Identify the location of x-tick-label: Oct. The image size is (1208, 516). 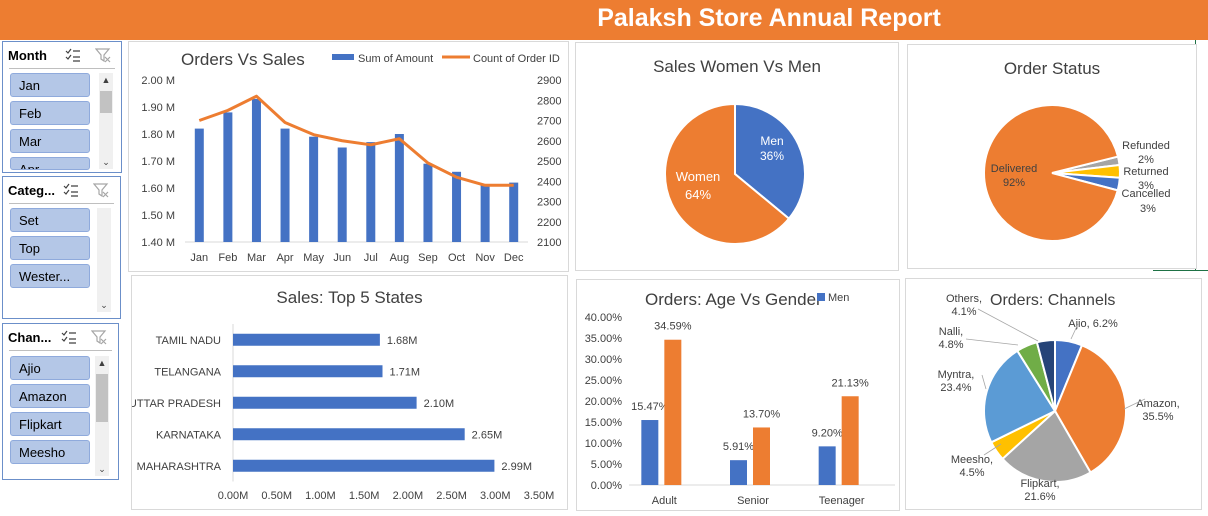
(456, 258).